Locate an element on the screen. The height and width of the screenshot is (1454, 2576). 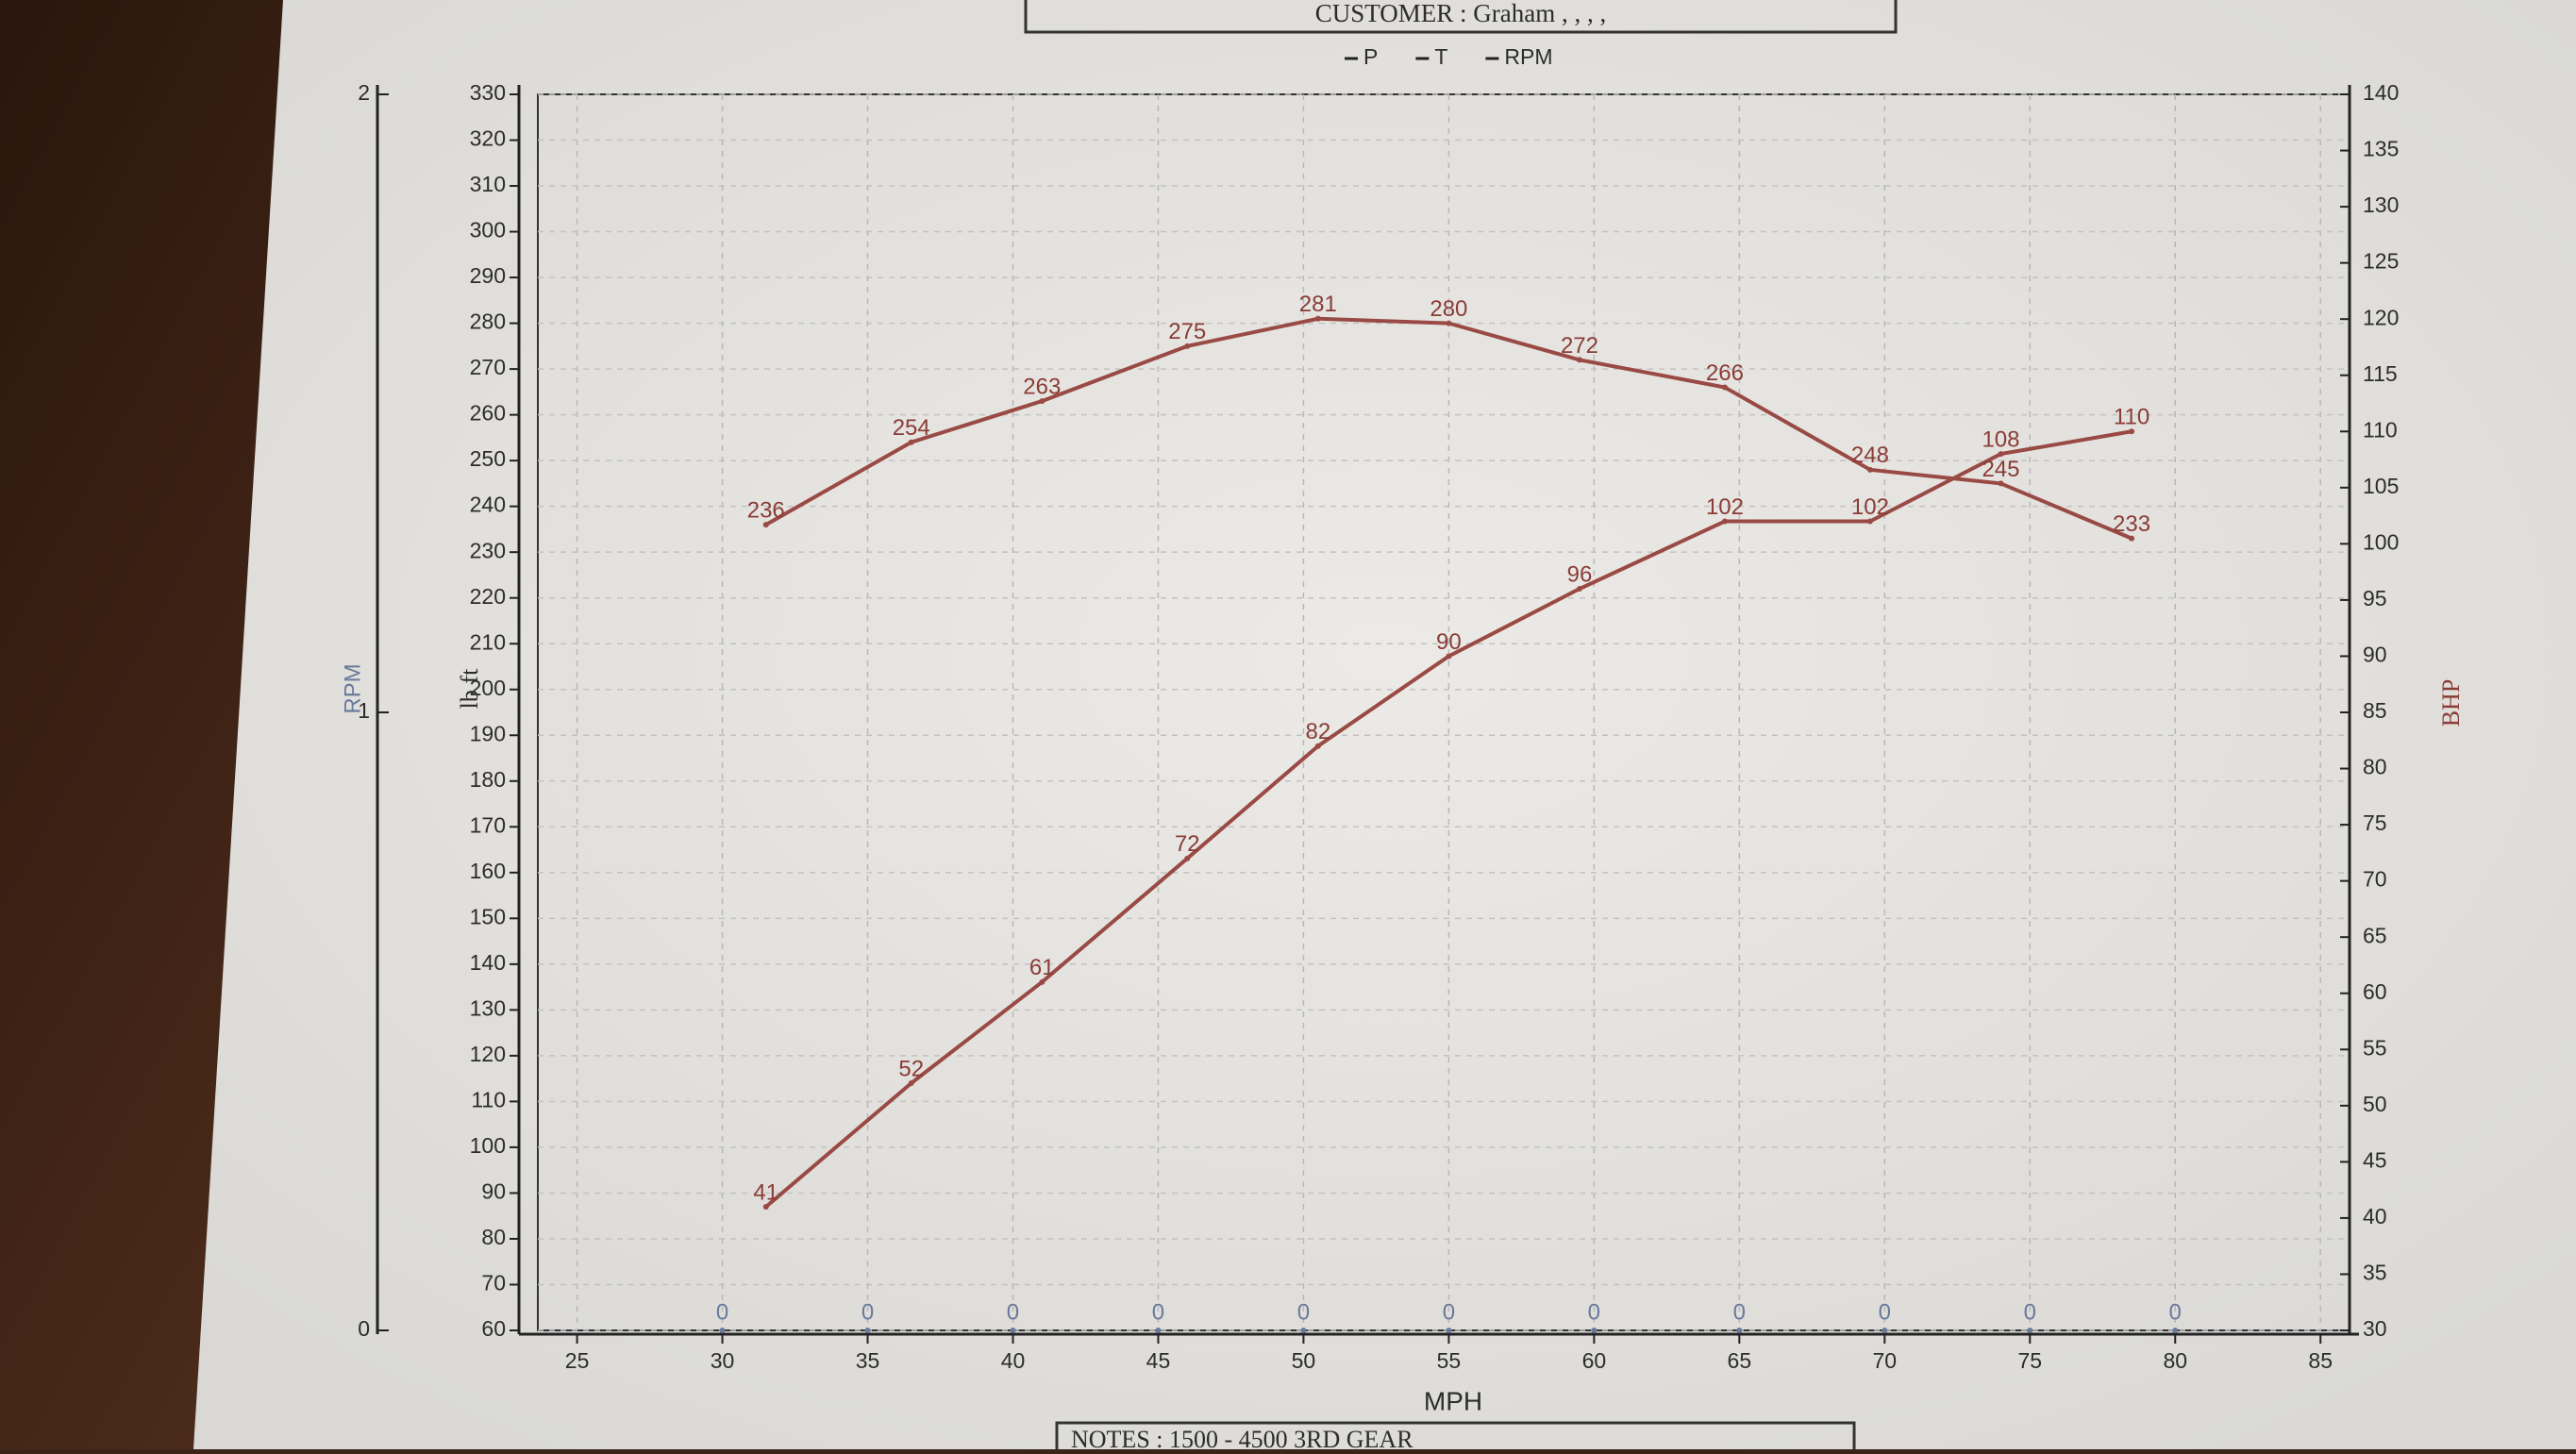
x-tick-label: 40 is located at coordinates (1013, 1360).